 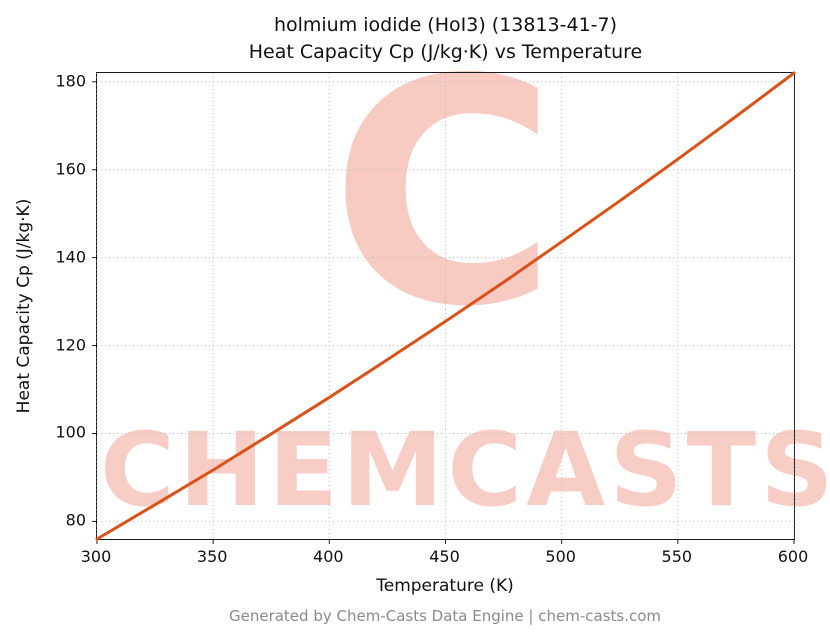 I want to click on y-tick-label: 100, so click(x=70, y=432).